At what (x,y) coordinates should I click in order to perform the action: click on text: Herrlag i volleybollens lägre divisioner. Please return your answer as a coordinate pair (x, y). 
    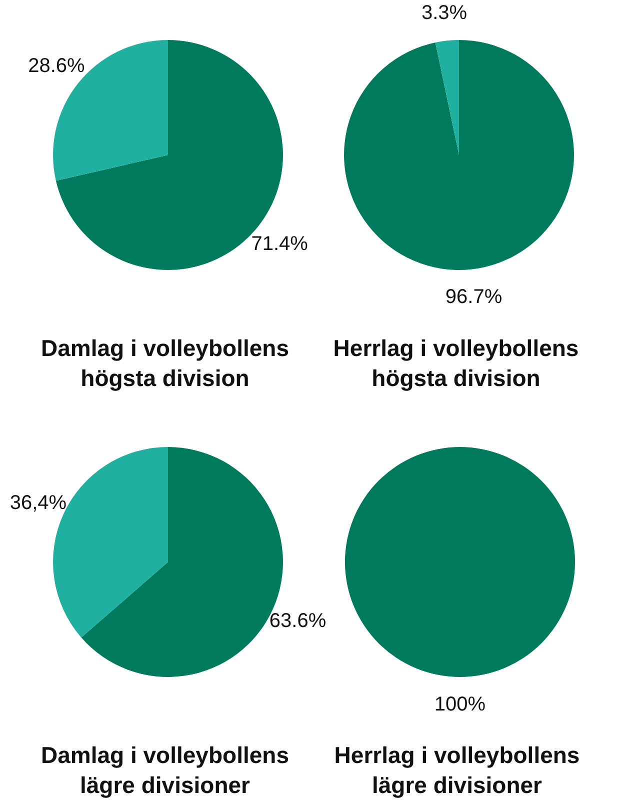
    Looking at the image, I should click on (457, 770).